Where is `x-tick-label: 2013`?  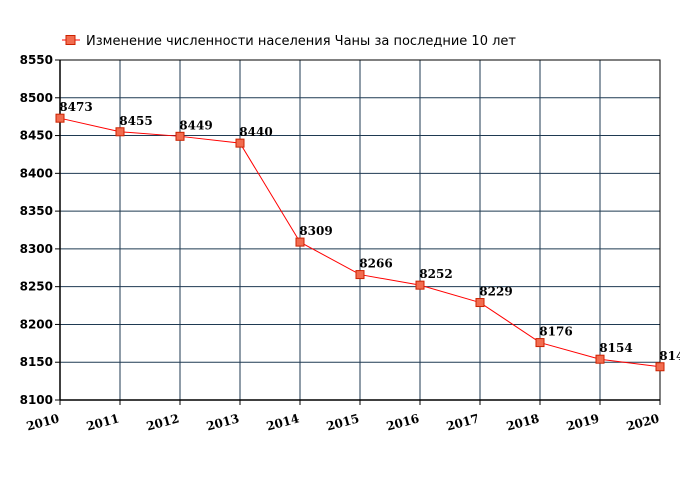 x-tick-label: 2013 is located at coordinates (223, 422).